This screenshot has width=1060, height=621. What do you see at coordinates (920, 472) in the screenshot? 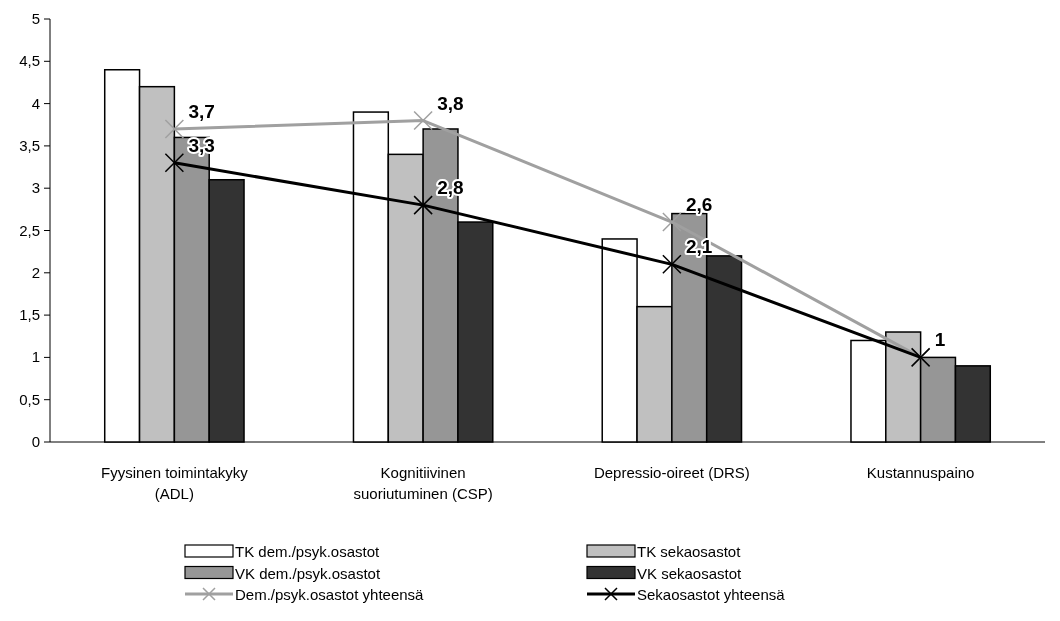
I see `x-tick-label: Kustannuspaino` at bounding box center [920, 472].